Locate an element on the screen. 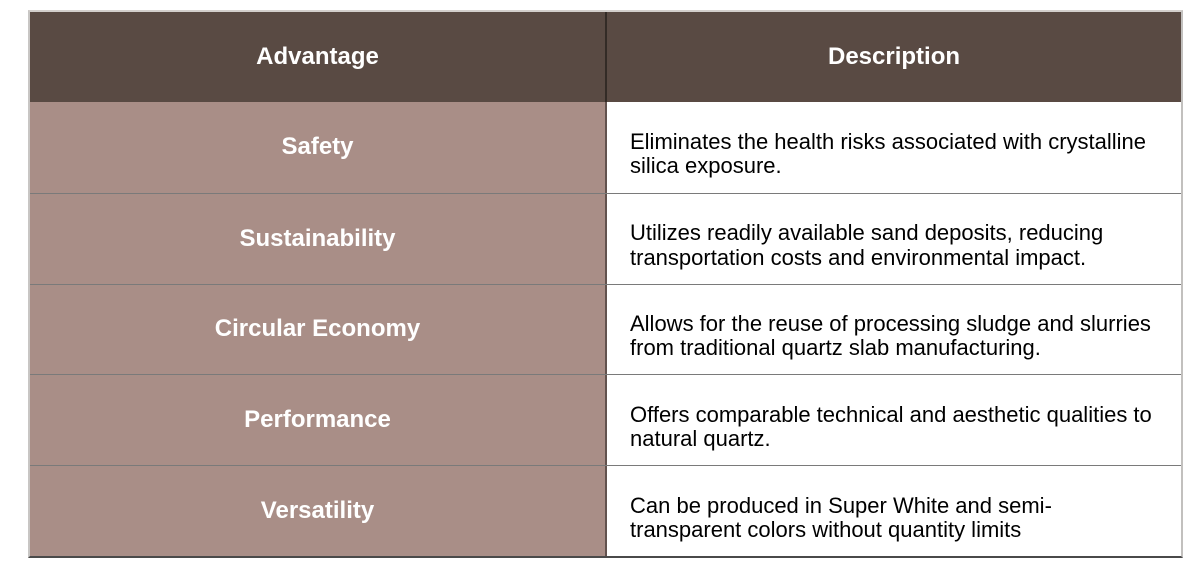  advantage-cell: Safety is located at coordinates (318, 147).